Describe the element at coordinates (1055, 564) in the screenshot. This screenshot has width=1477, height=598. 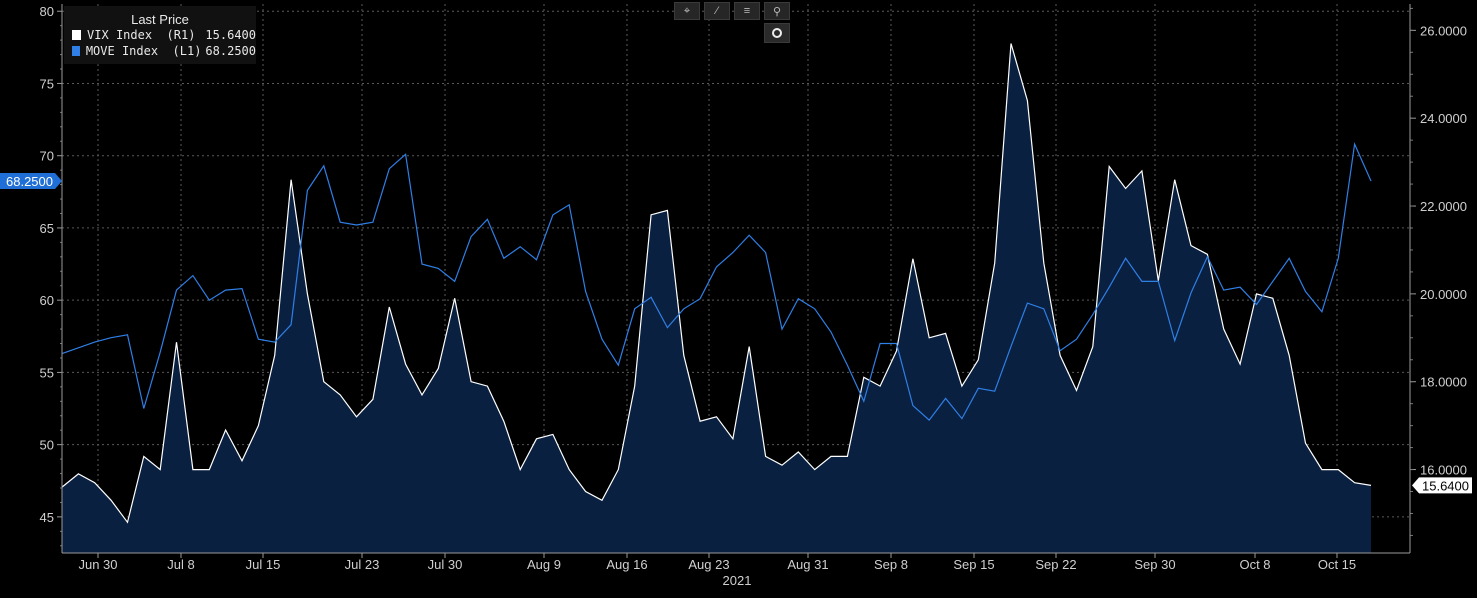
I see `x-tick-label: Sep 22` at that location.